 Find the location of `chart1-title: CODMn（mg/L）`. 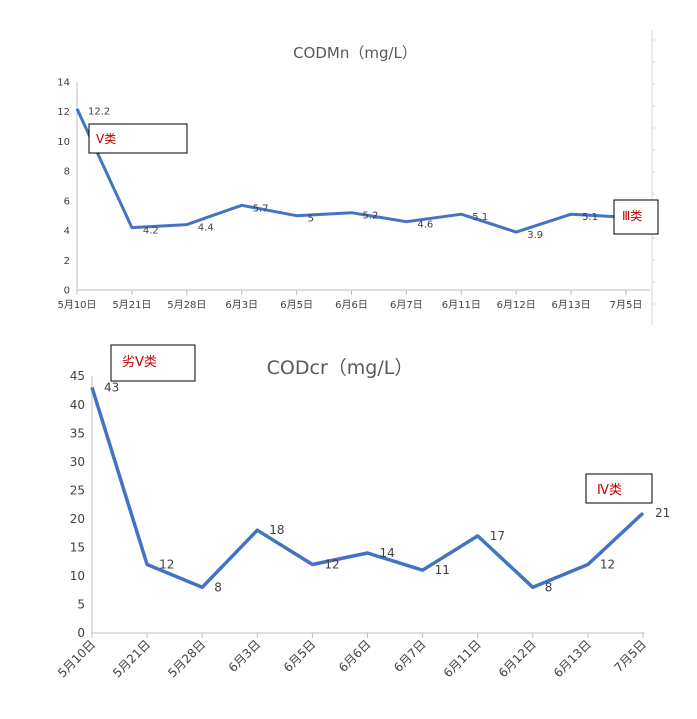

chart1-title: CODMn（mg/L） is located at coordinates (355, 53).